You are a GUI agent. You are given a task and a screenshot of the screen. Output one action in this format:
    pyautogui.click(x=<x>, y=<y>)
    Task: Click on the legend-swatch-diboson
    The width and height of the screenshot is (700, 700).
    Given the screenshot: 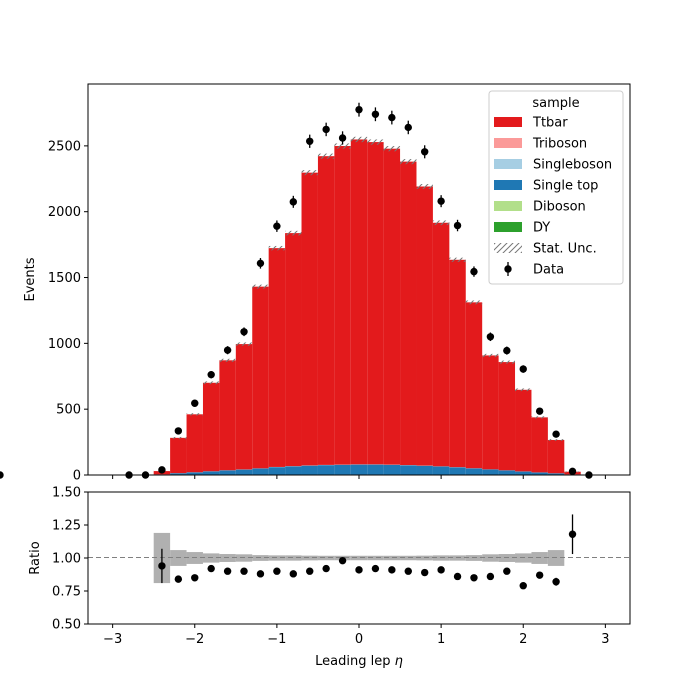 What is the action you would take?
    pyautogui.click(x=508, y=206)
    